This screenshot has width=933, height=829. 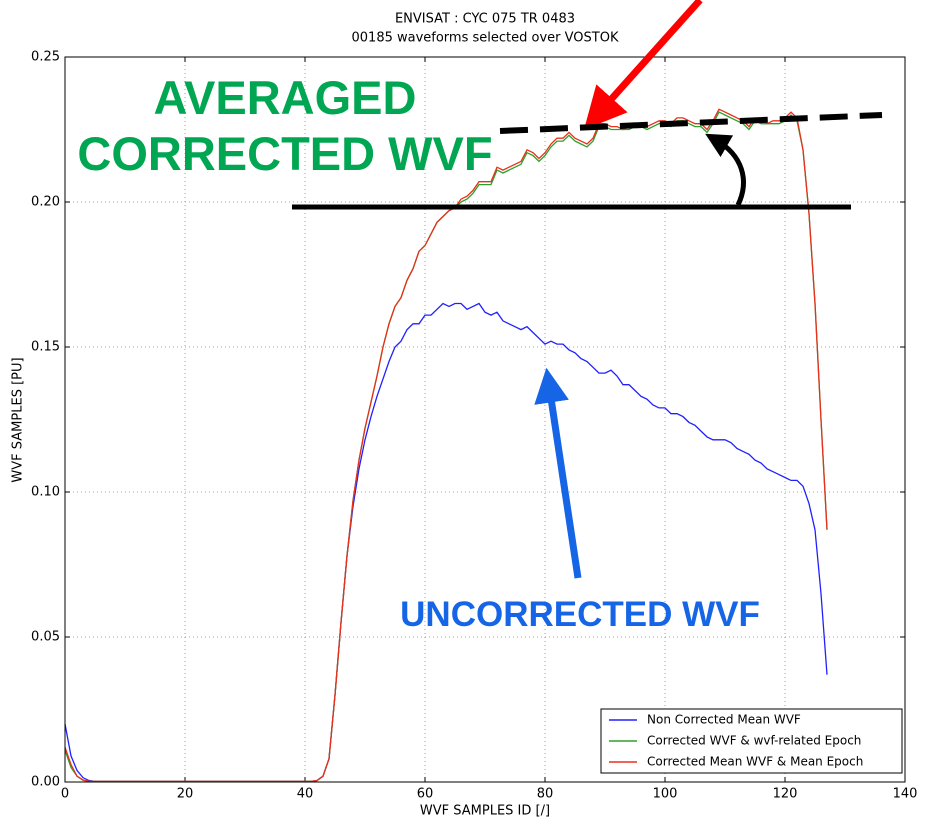 I want to click on annotation: CORRECTED WVF, so click(x=284, y=153).